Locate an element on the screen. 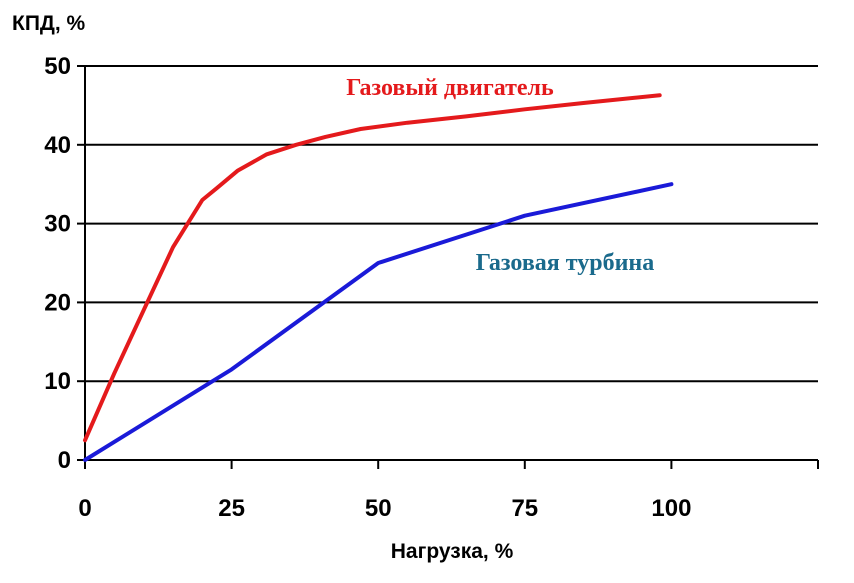  x-tick-label: 0 is located at coordinates (84, 508).